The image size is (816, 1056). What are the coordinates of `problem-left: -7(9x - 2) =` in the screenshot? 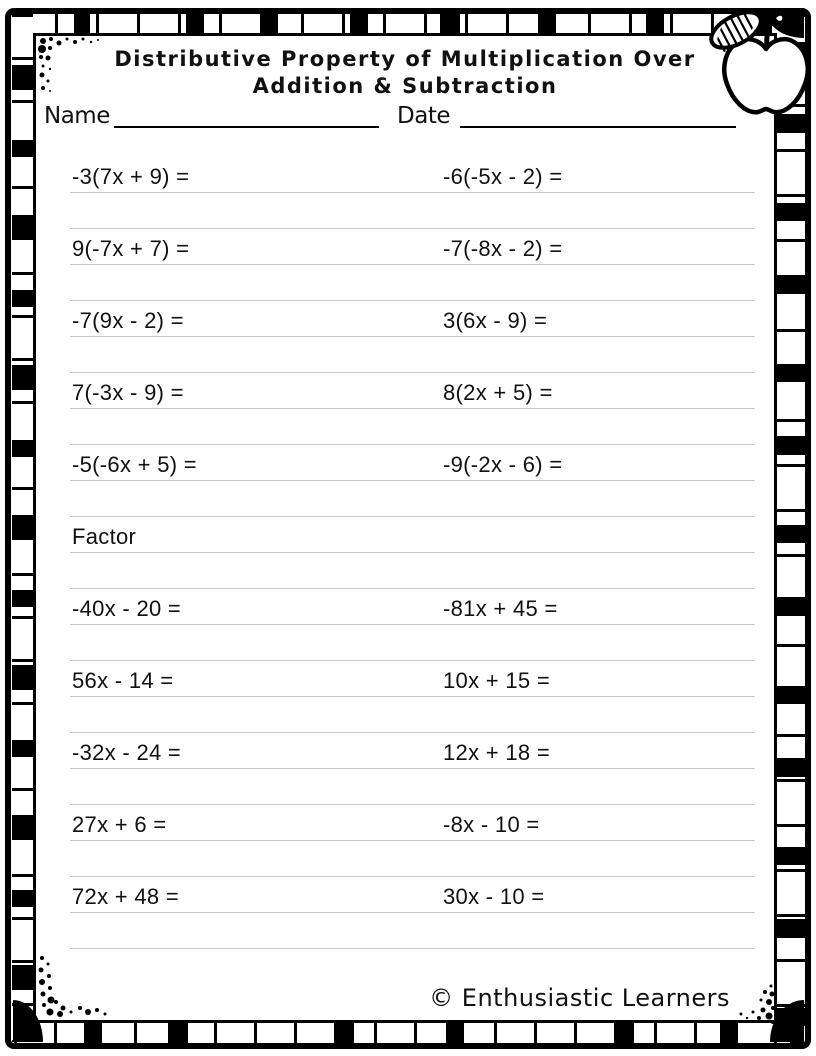 It's located at (128, 320).